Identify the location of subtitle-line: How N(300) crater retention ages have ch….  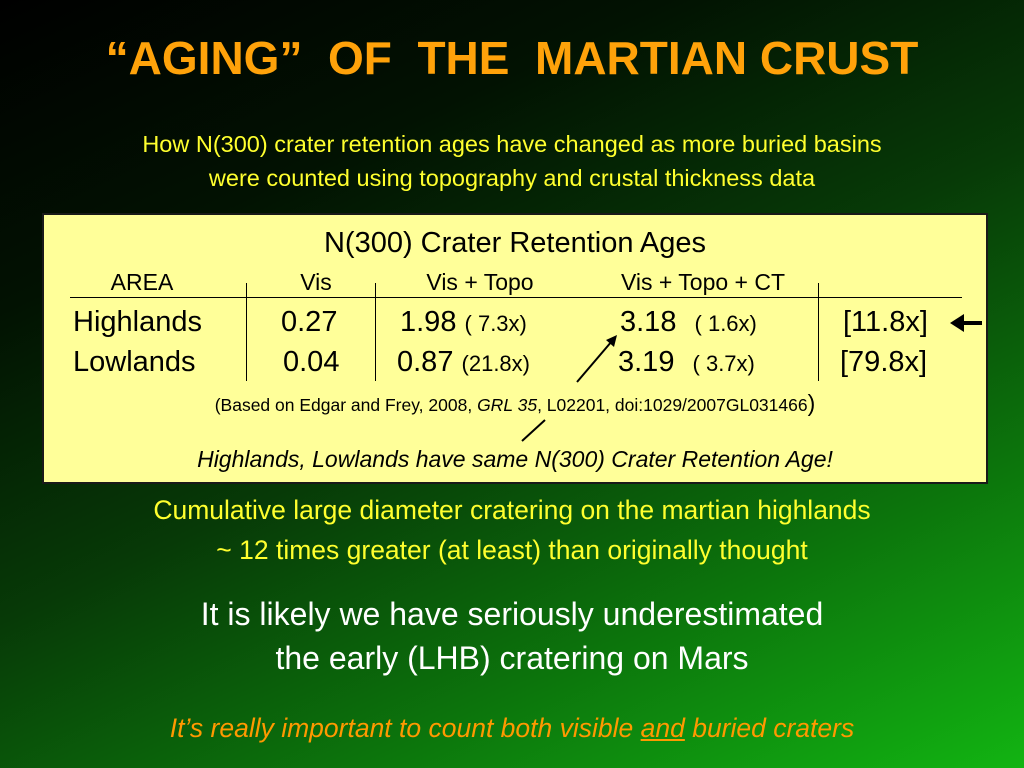
(512, 144).